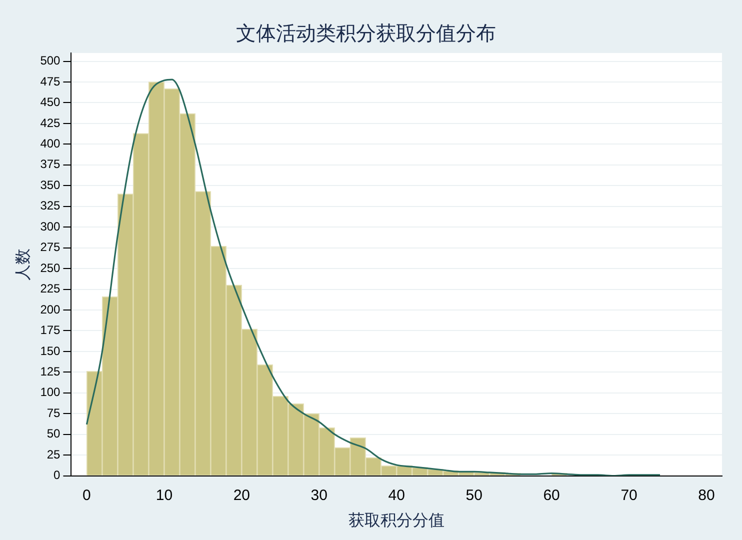 The image size is (742, 540). I want to click on y-tick-label: 125, so click(50, 371).